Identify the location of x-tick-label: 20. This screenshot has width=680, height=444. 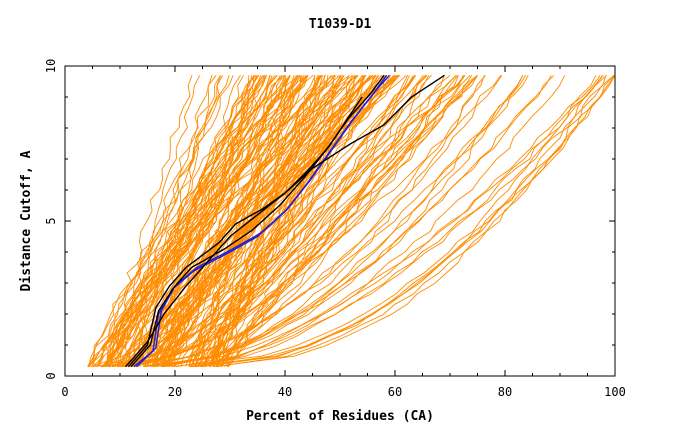
(175, 392).